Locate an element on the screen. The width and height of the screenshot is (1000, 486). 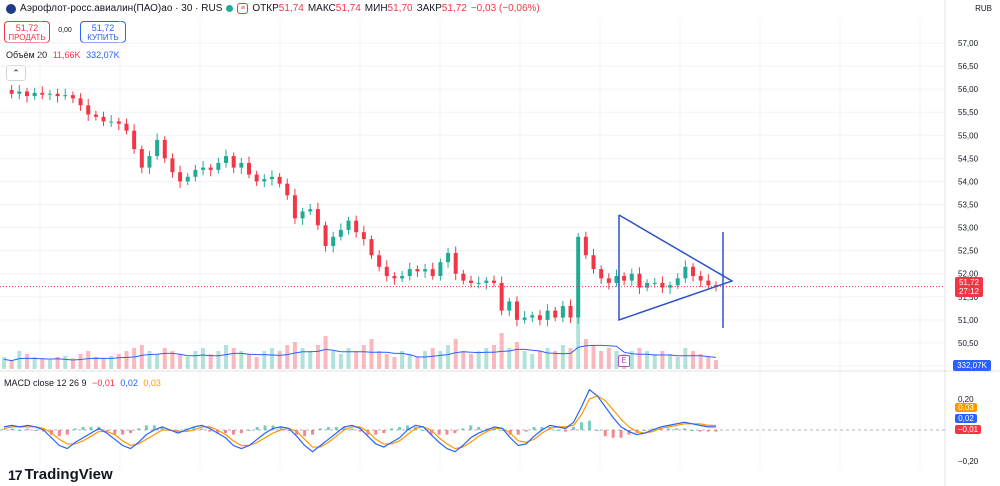
symbol-title: Аэрофлот-росс.авиалин(ПАО)ао · 30 · RUS is located at coordinates (121, 8).